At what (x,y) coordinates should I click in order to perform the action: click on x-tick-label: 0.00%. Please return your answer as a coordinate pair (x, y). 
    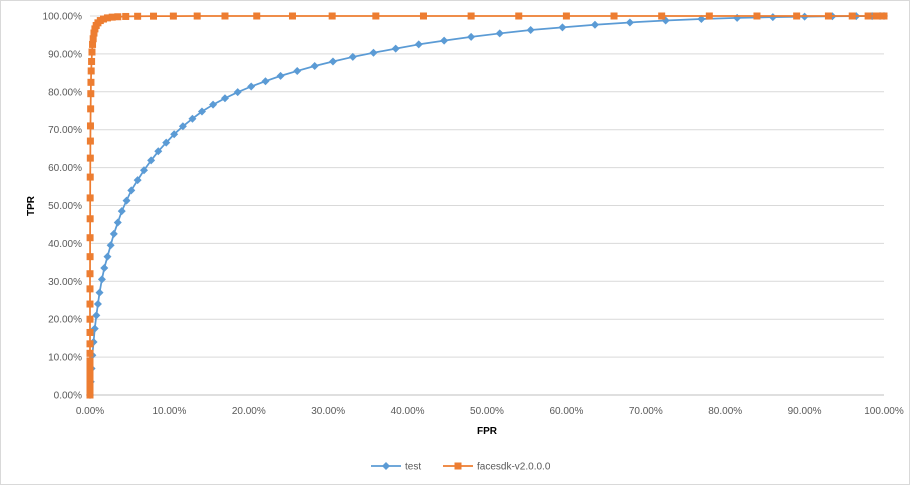
    Looking at the image, I should click on (90, 411).